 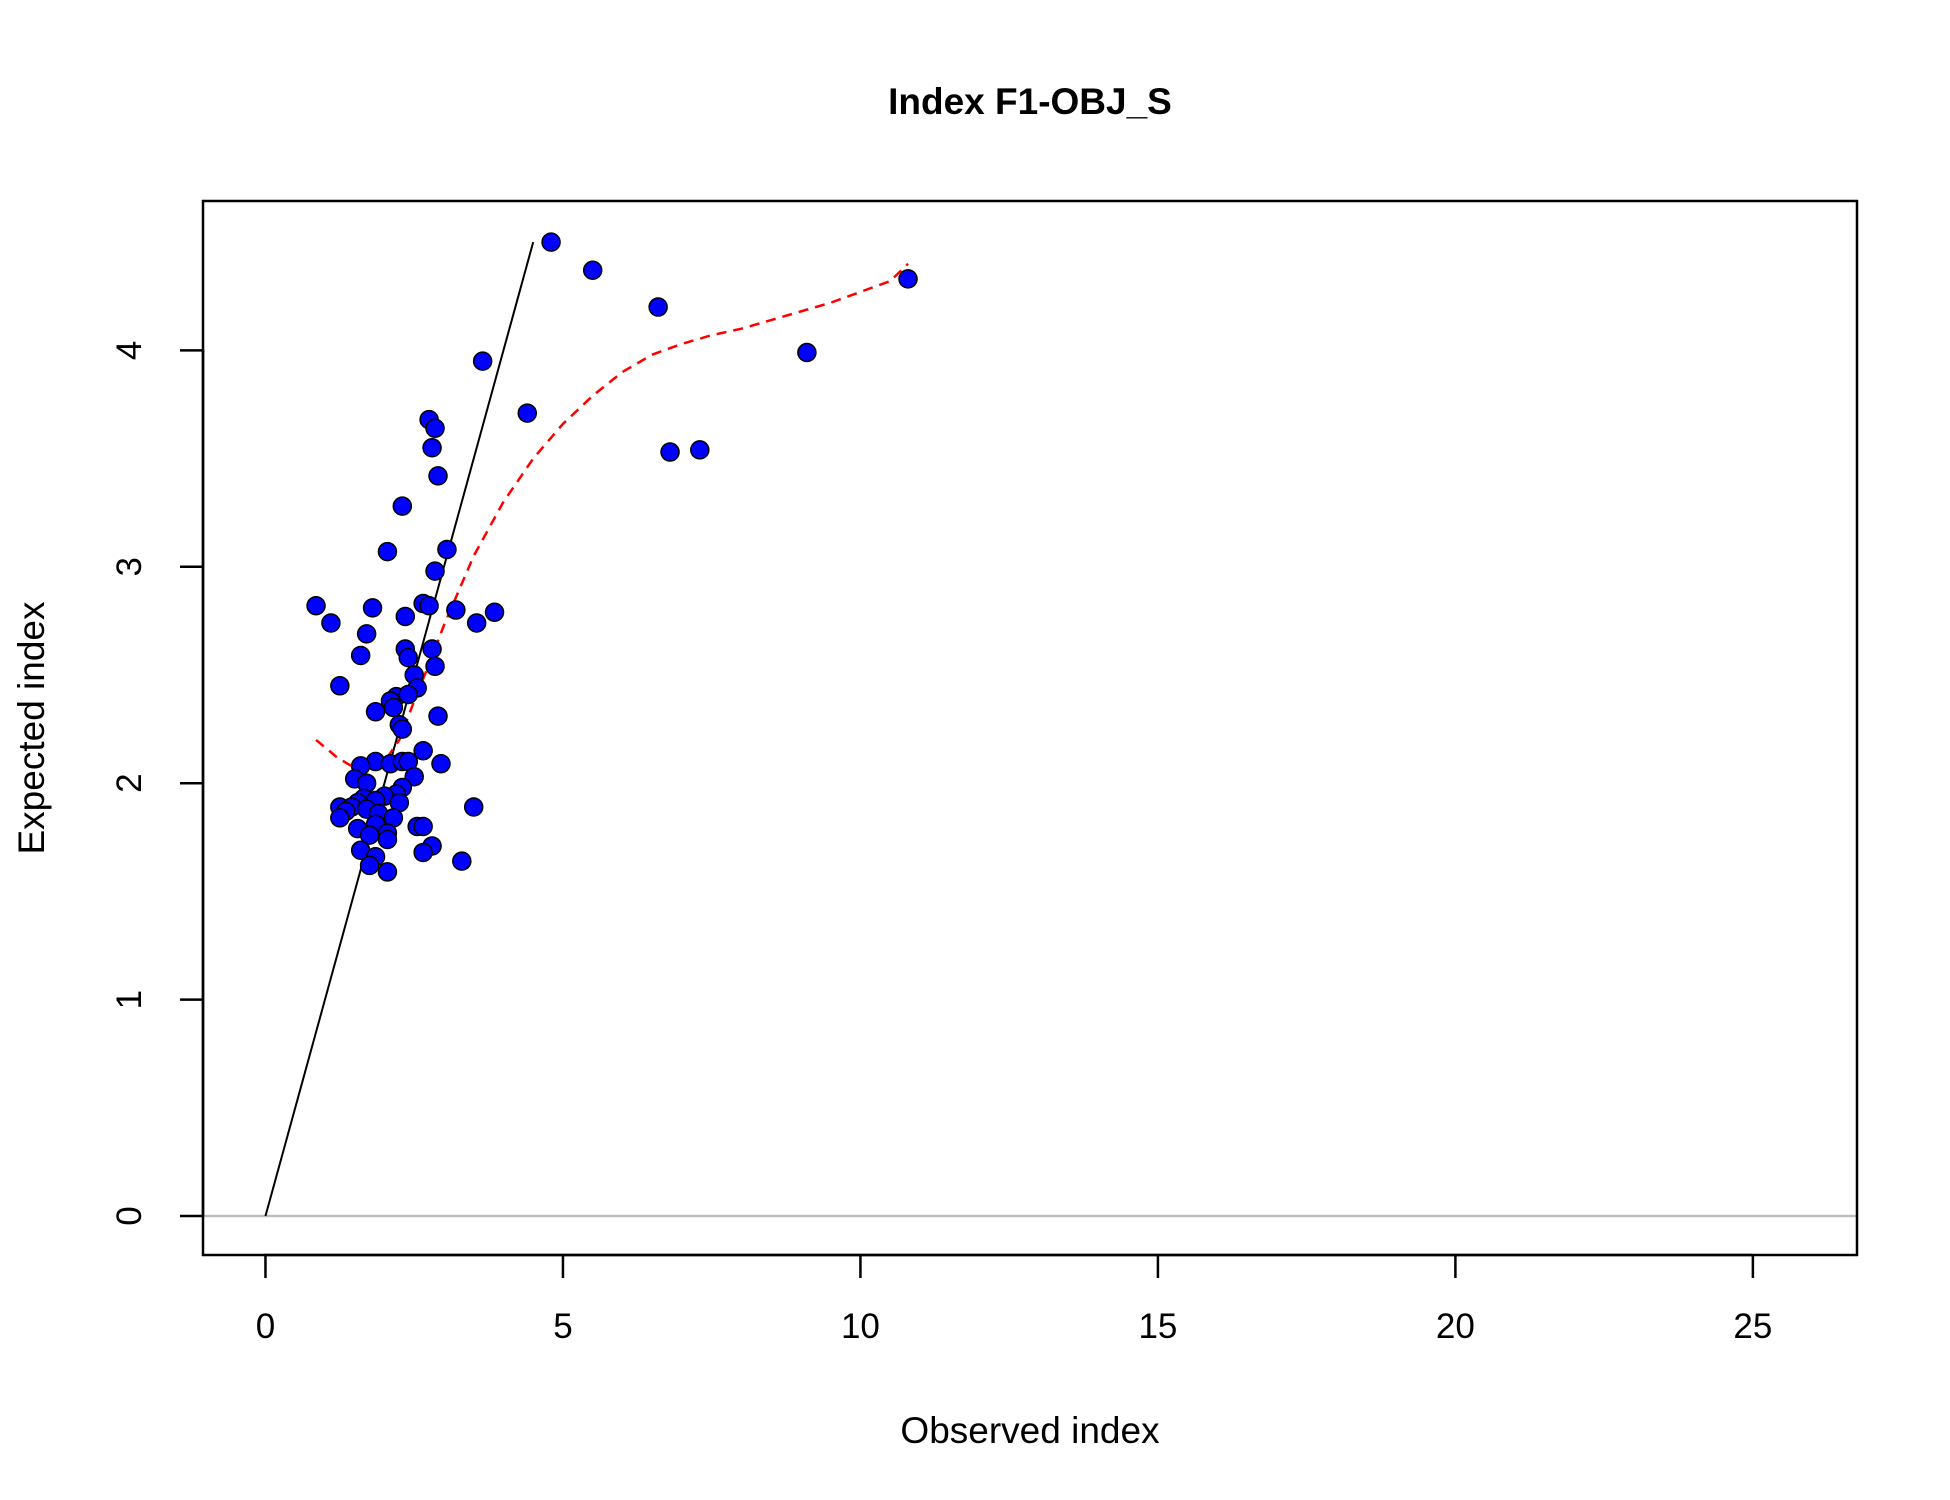 What do you see at coordinates (129, 999) in the screenshot?
I see `y-tick-label: 1` at bounding box center [129, 999].